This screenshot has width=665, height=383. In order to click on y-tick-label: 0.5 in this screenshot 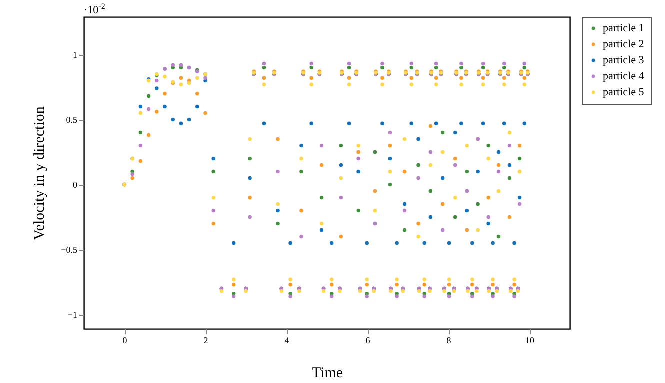, I will do `click(72, 120)`.